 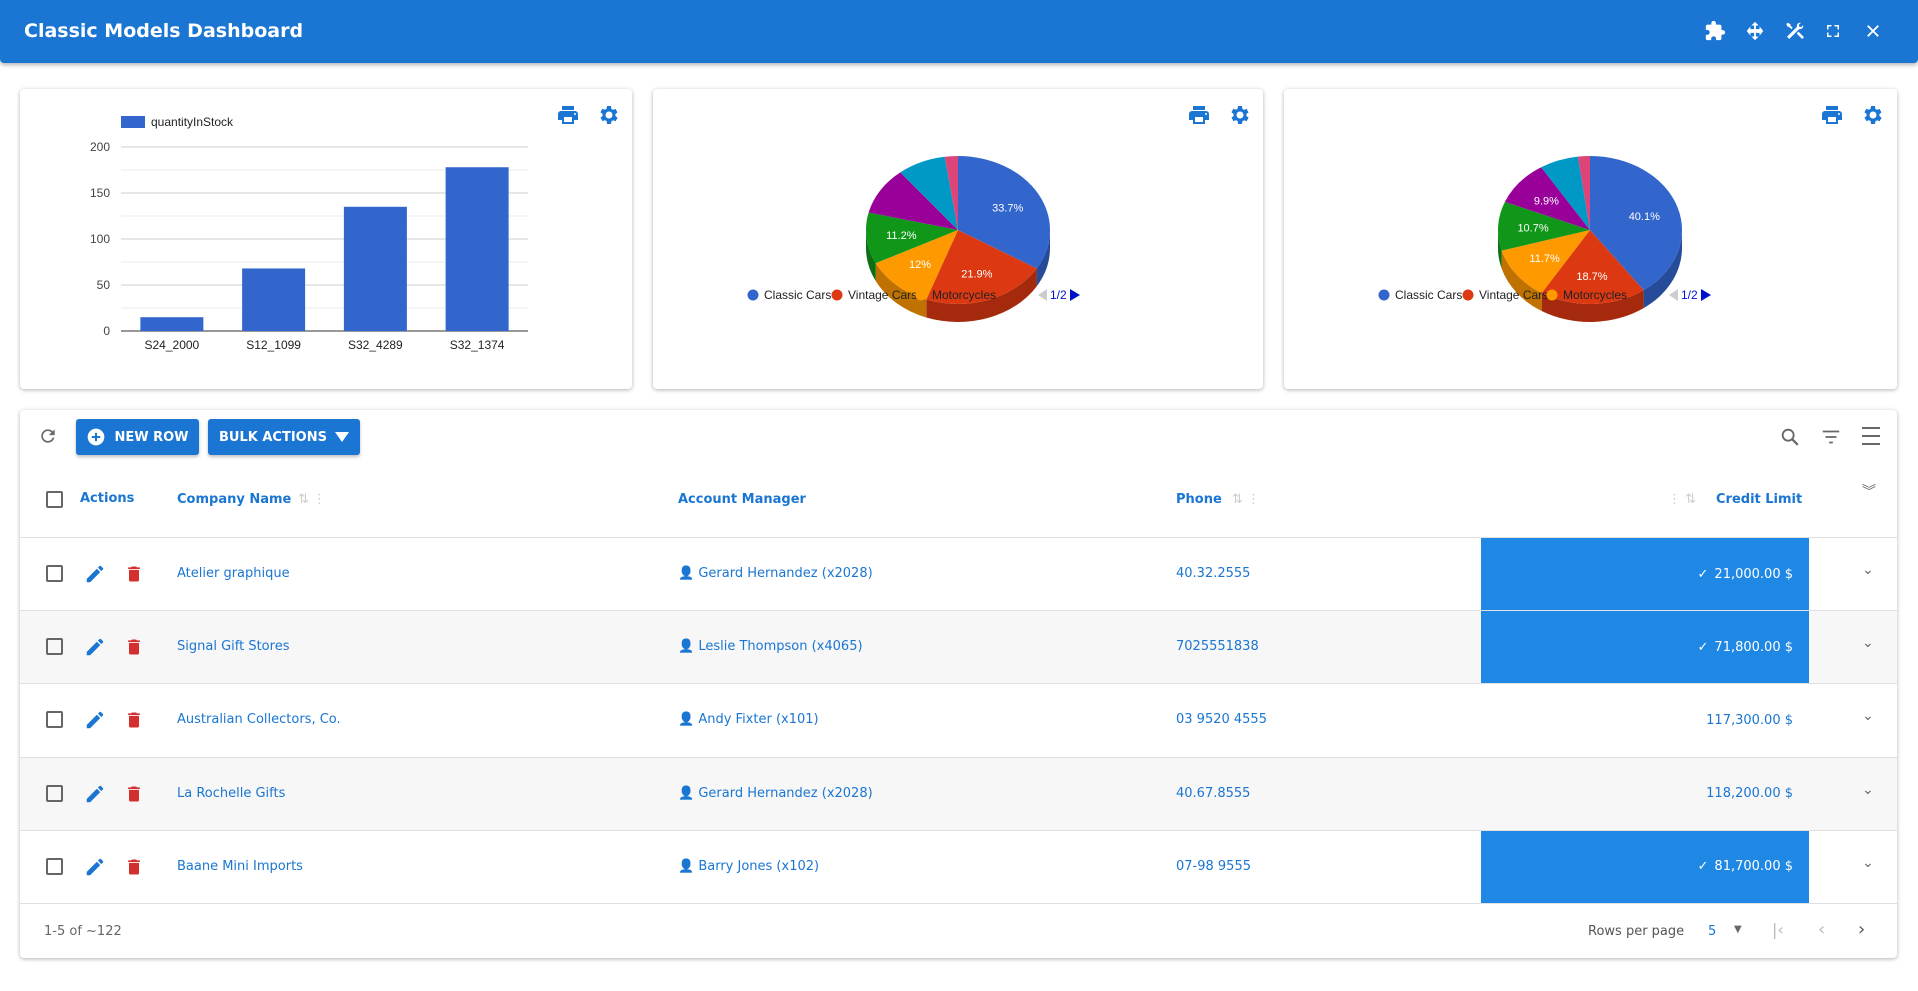 What do you see at coordinates (748, 719) in the screenshot?
I see `account-manager-link: 👤 Andy Fixter (x101)` at bounding box center [748, 719].